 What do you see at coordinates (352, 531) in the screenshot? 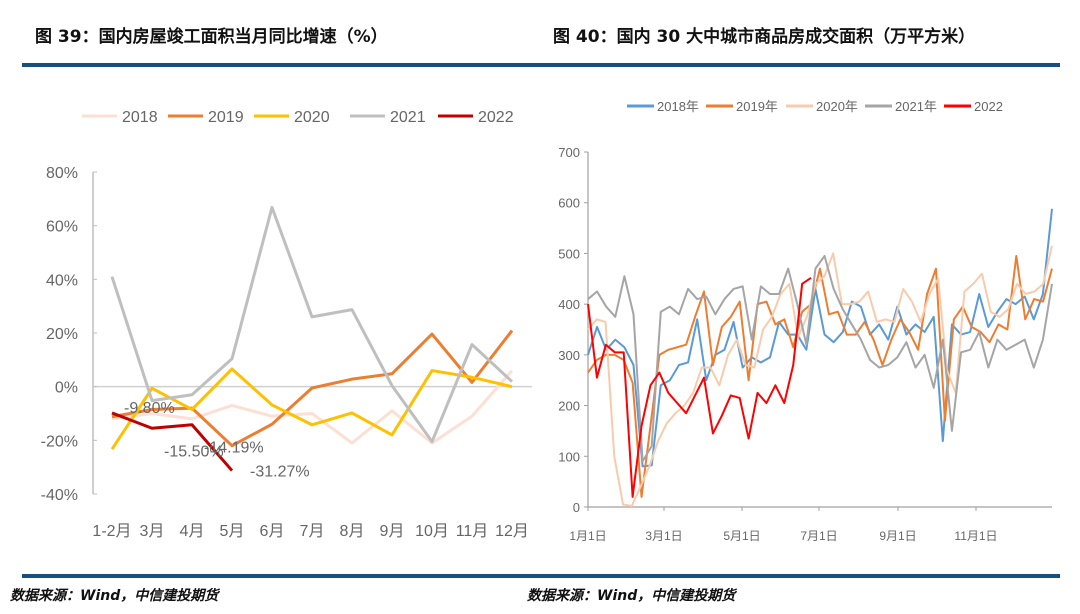
I see `left-x-tick-label: 8月` at bounding box center [352, 531].